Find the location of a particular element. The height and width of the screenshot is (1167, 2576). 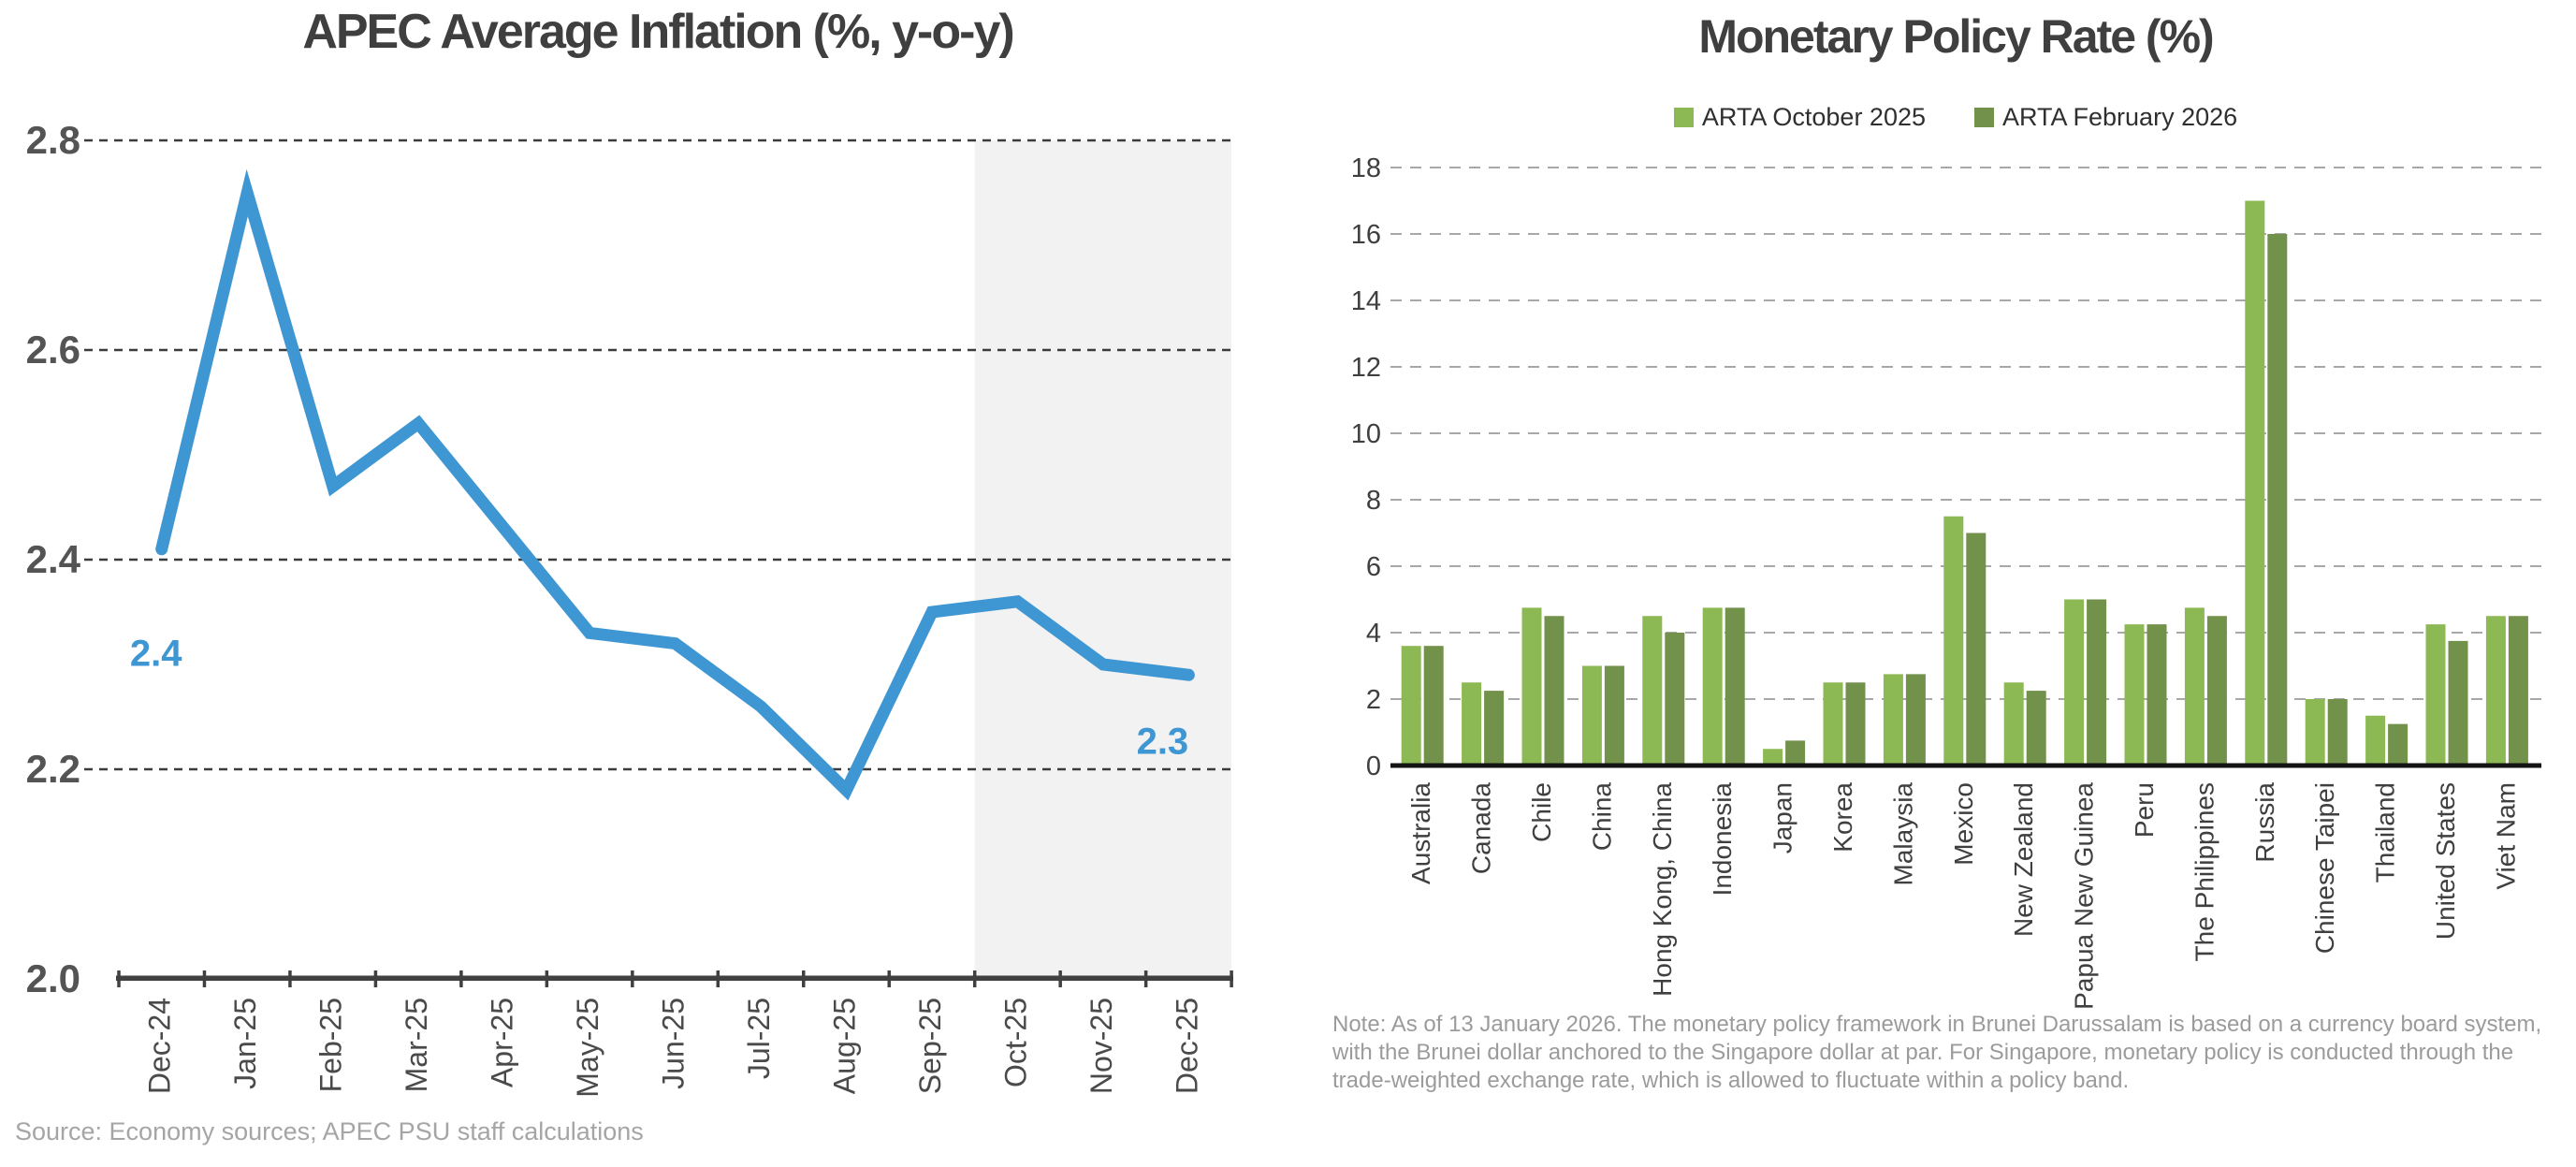

bar-united-states-arta-october-2025 is located at coordinates (2435, 695).